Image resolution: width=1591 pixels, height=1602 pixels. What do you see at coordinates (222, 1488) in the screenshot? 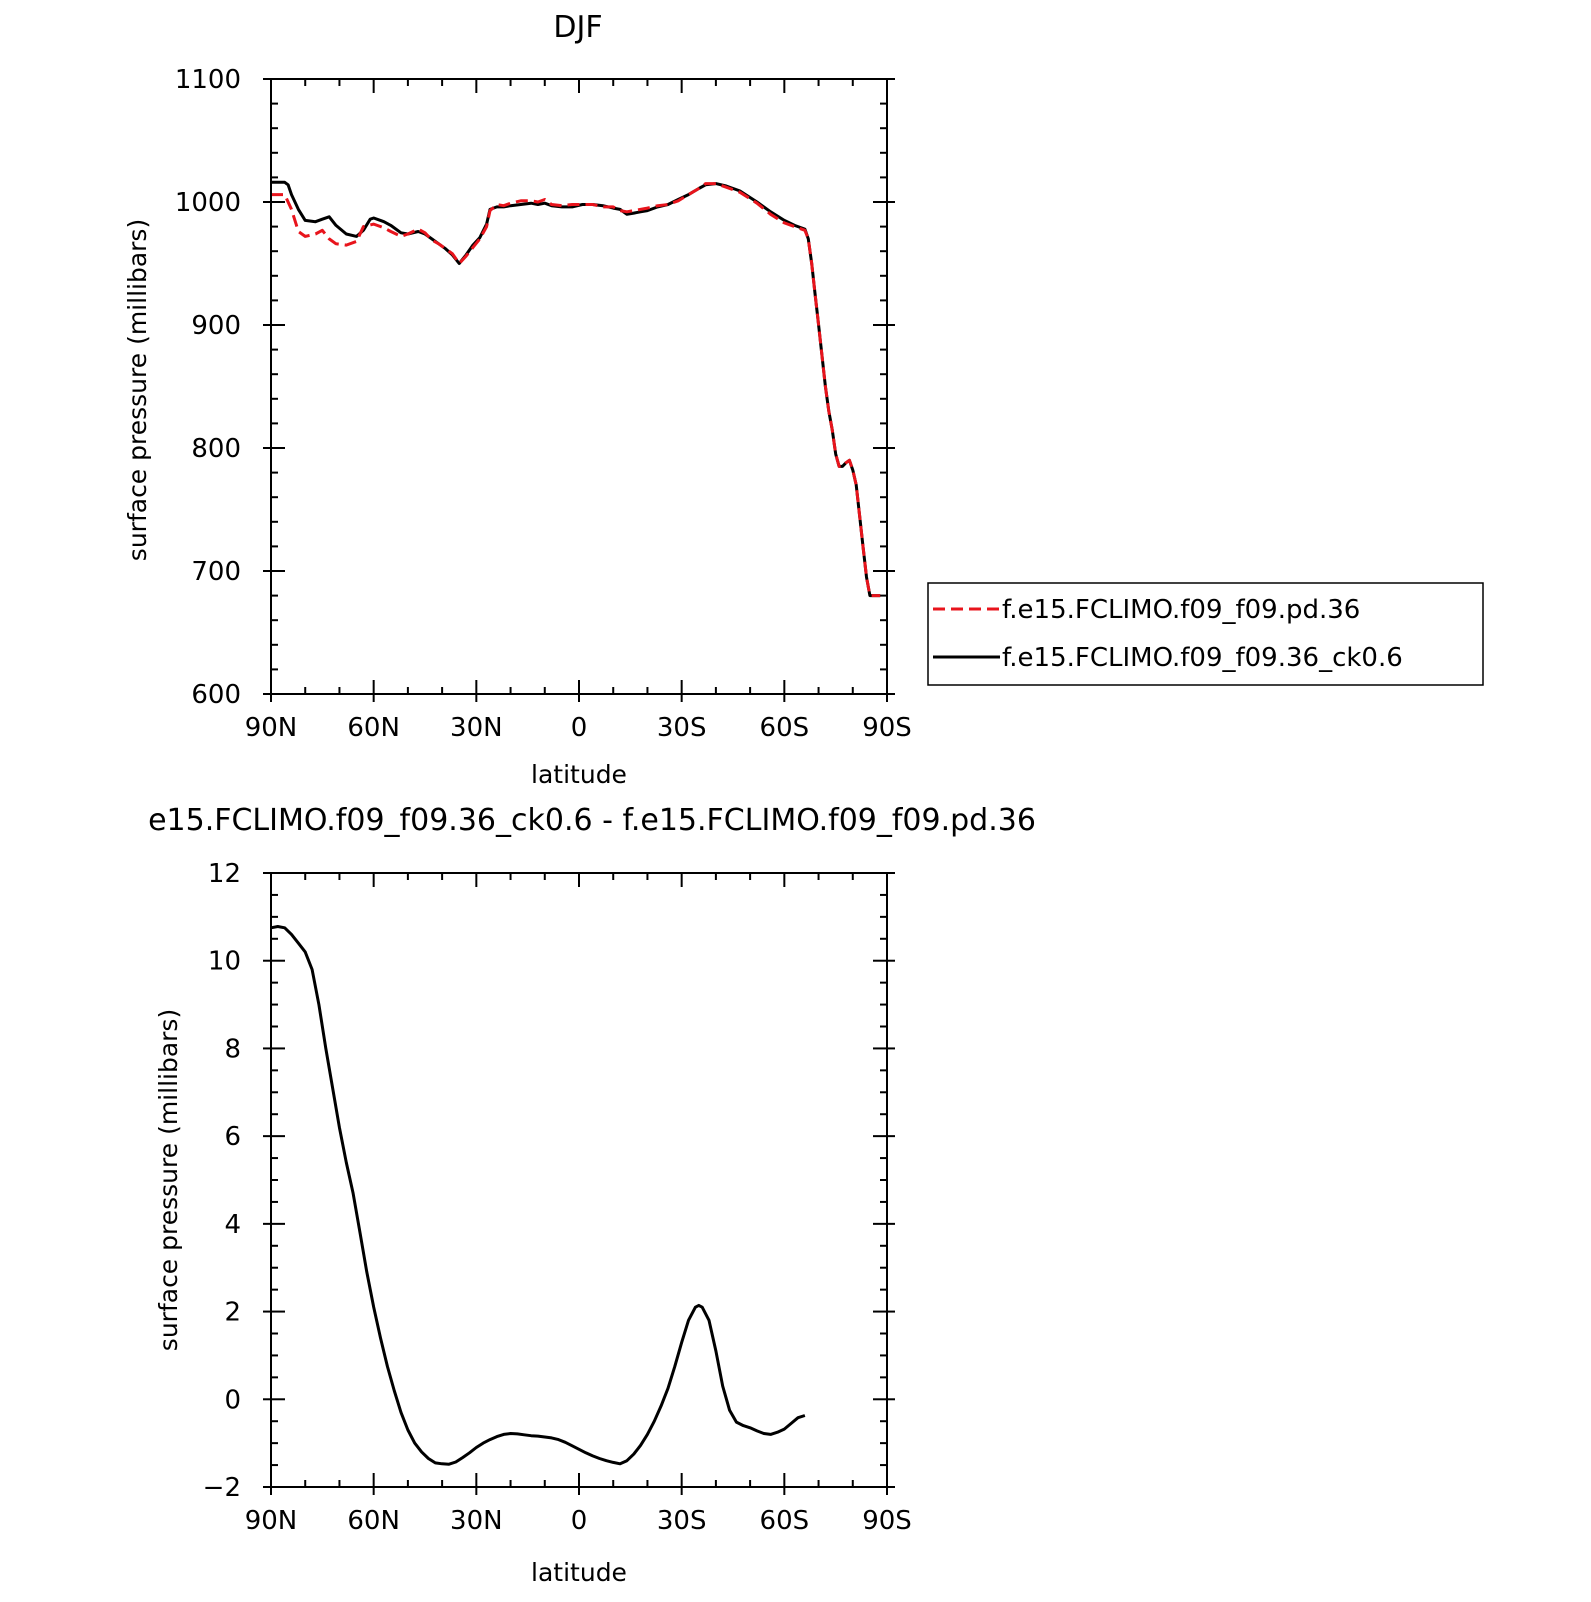
I see `y-tick-label: −2` at bounding box center [222, 1488].